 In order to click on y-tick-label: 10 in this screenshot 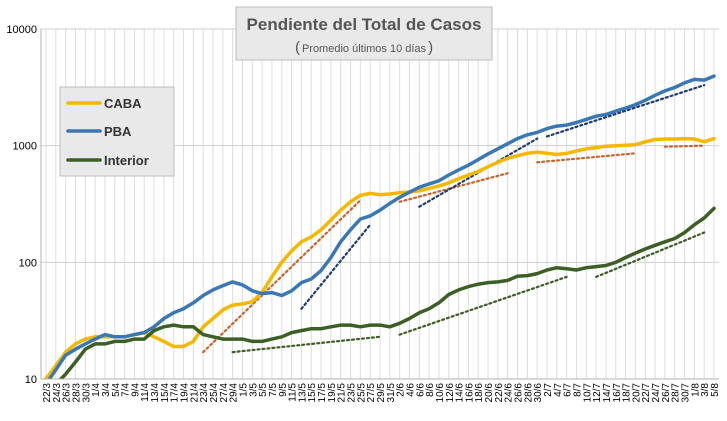, I will do `click(31, 380)`.